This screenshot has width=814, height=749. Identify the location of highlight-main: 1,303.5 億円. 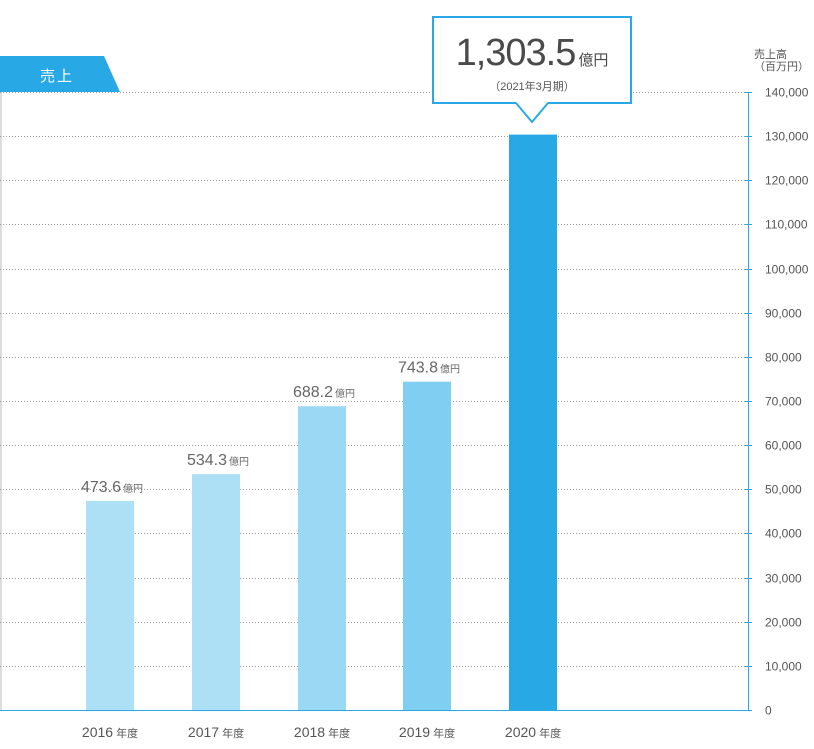
(532, 53).